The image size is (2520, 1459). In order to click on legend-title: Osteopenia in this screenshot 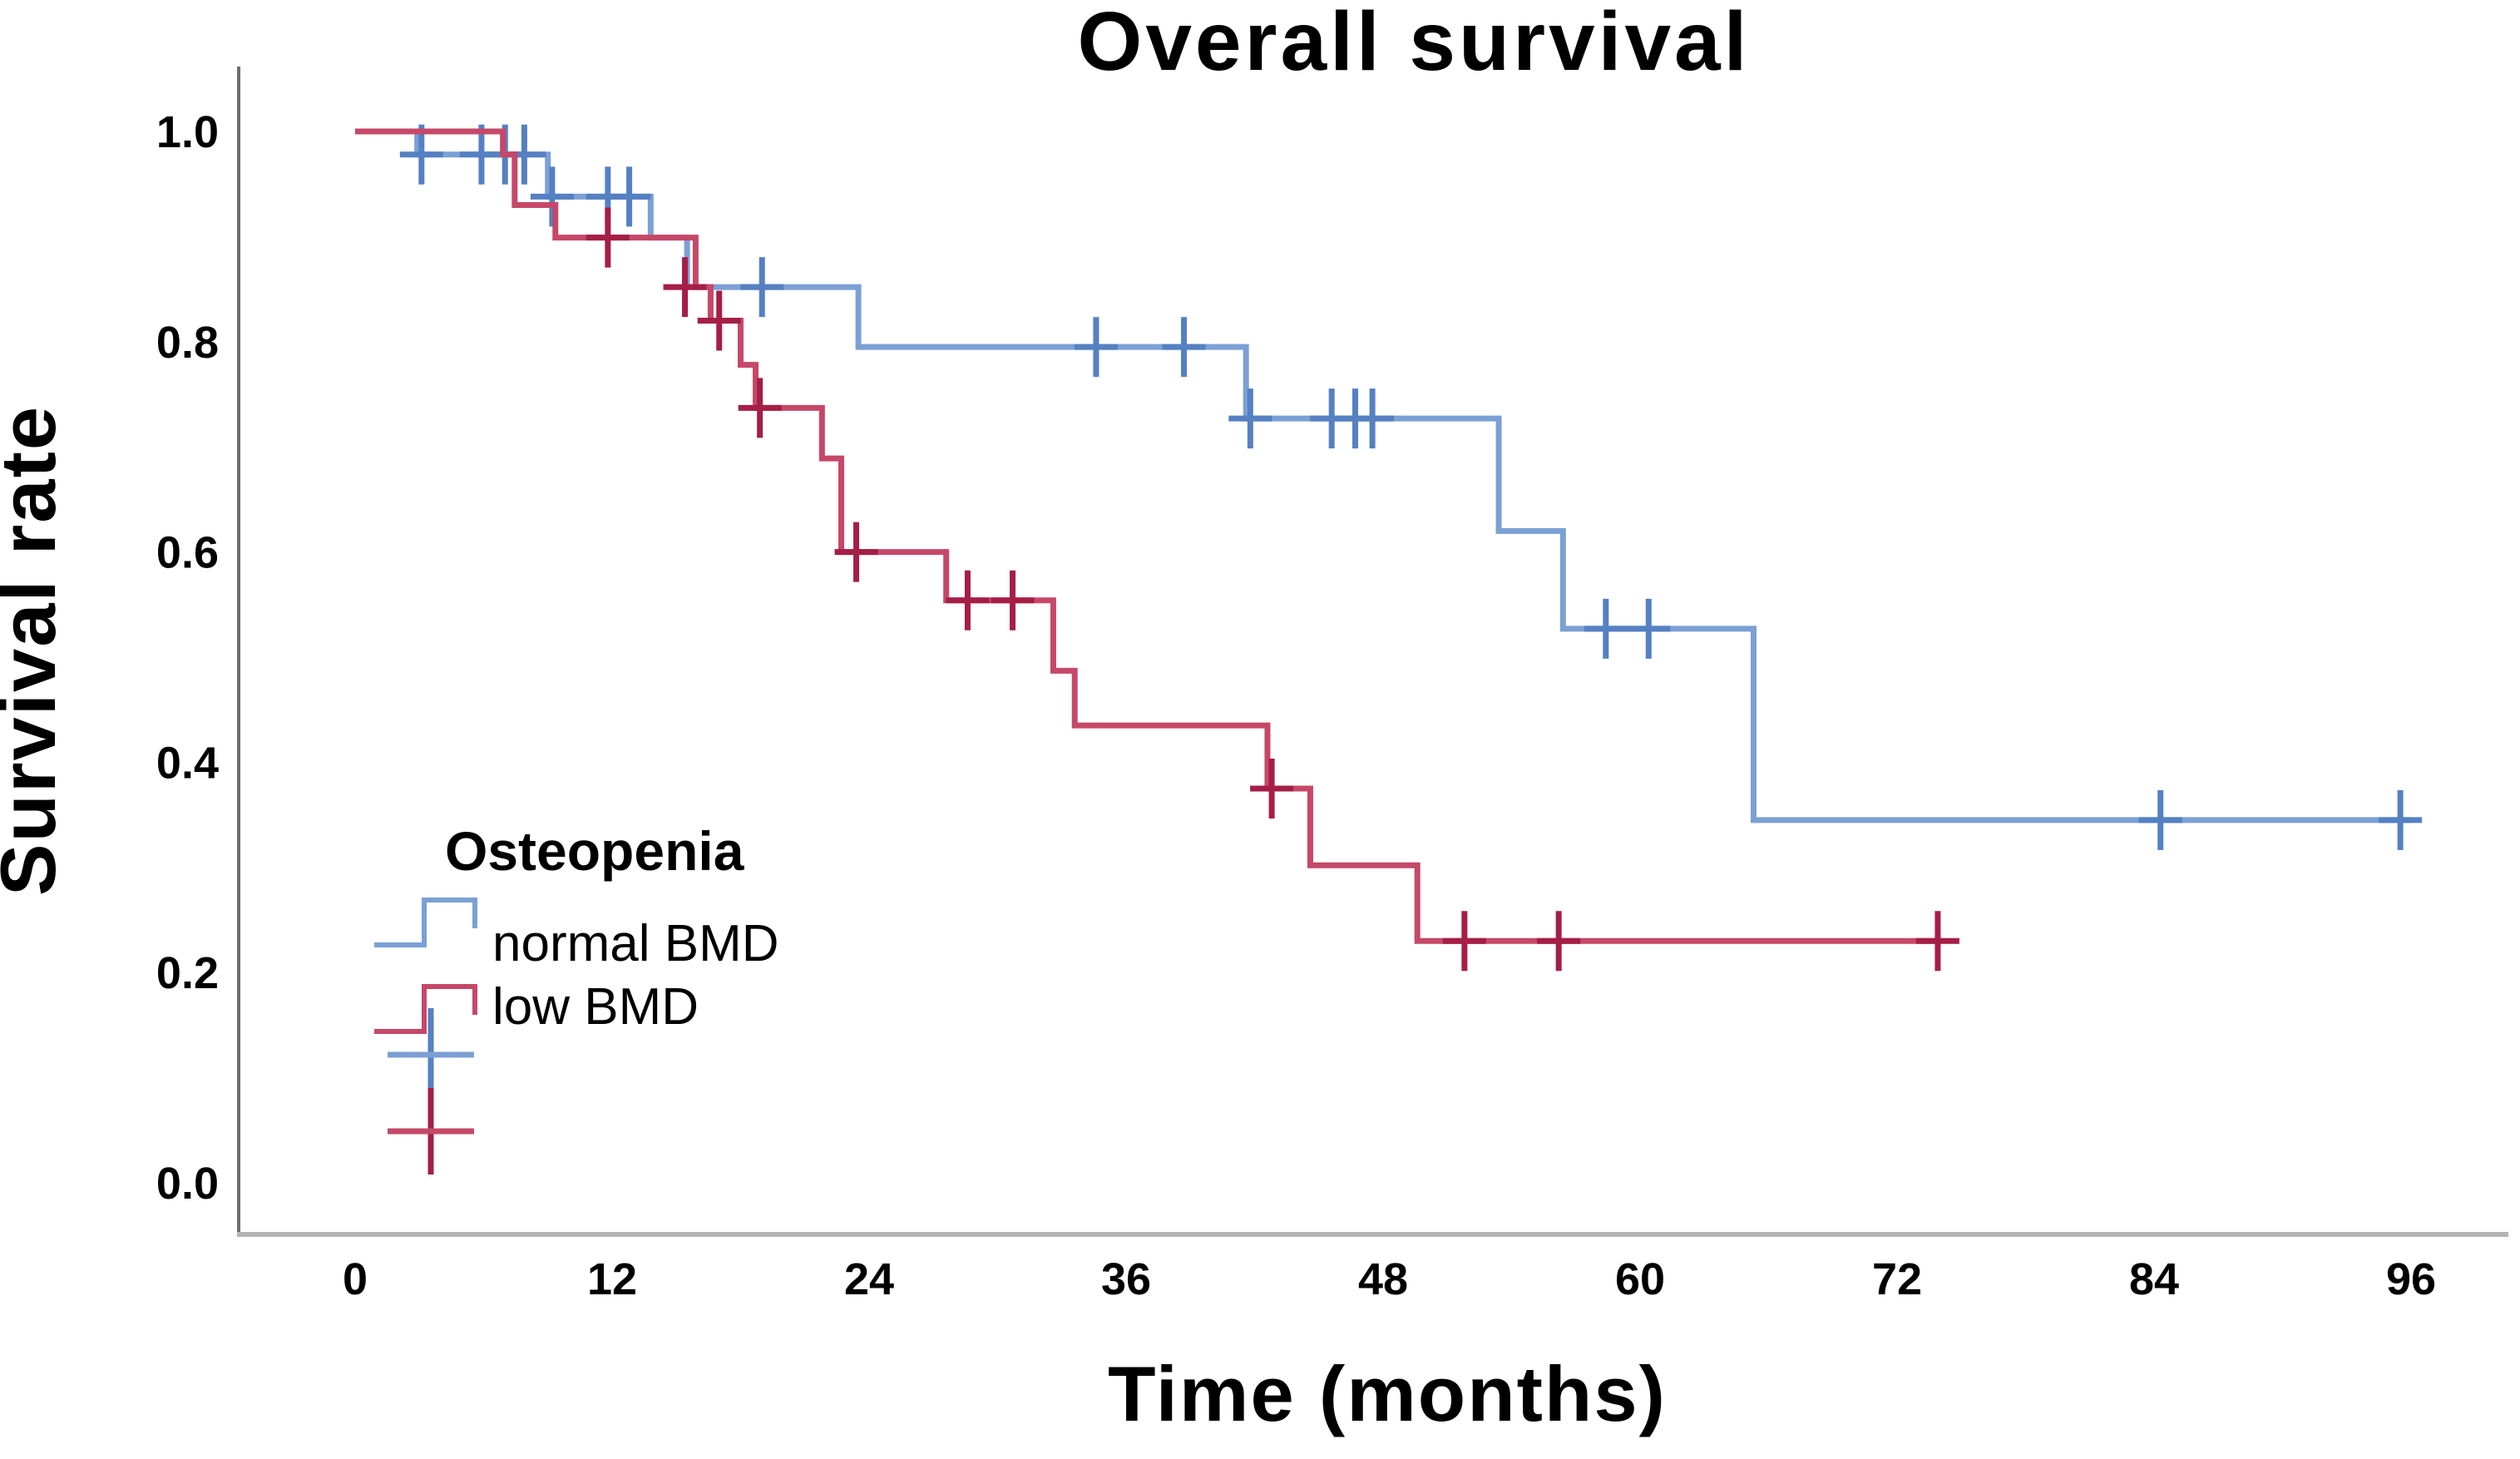, I will do `click(595, 851)`.